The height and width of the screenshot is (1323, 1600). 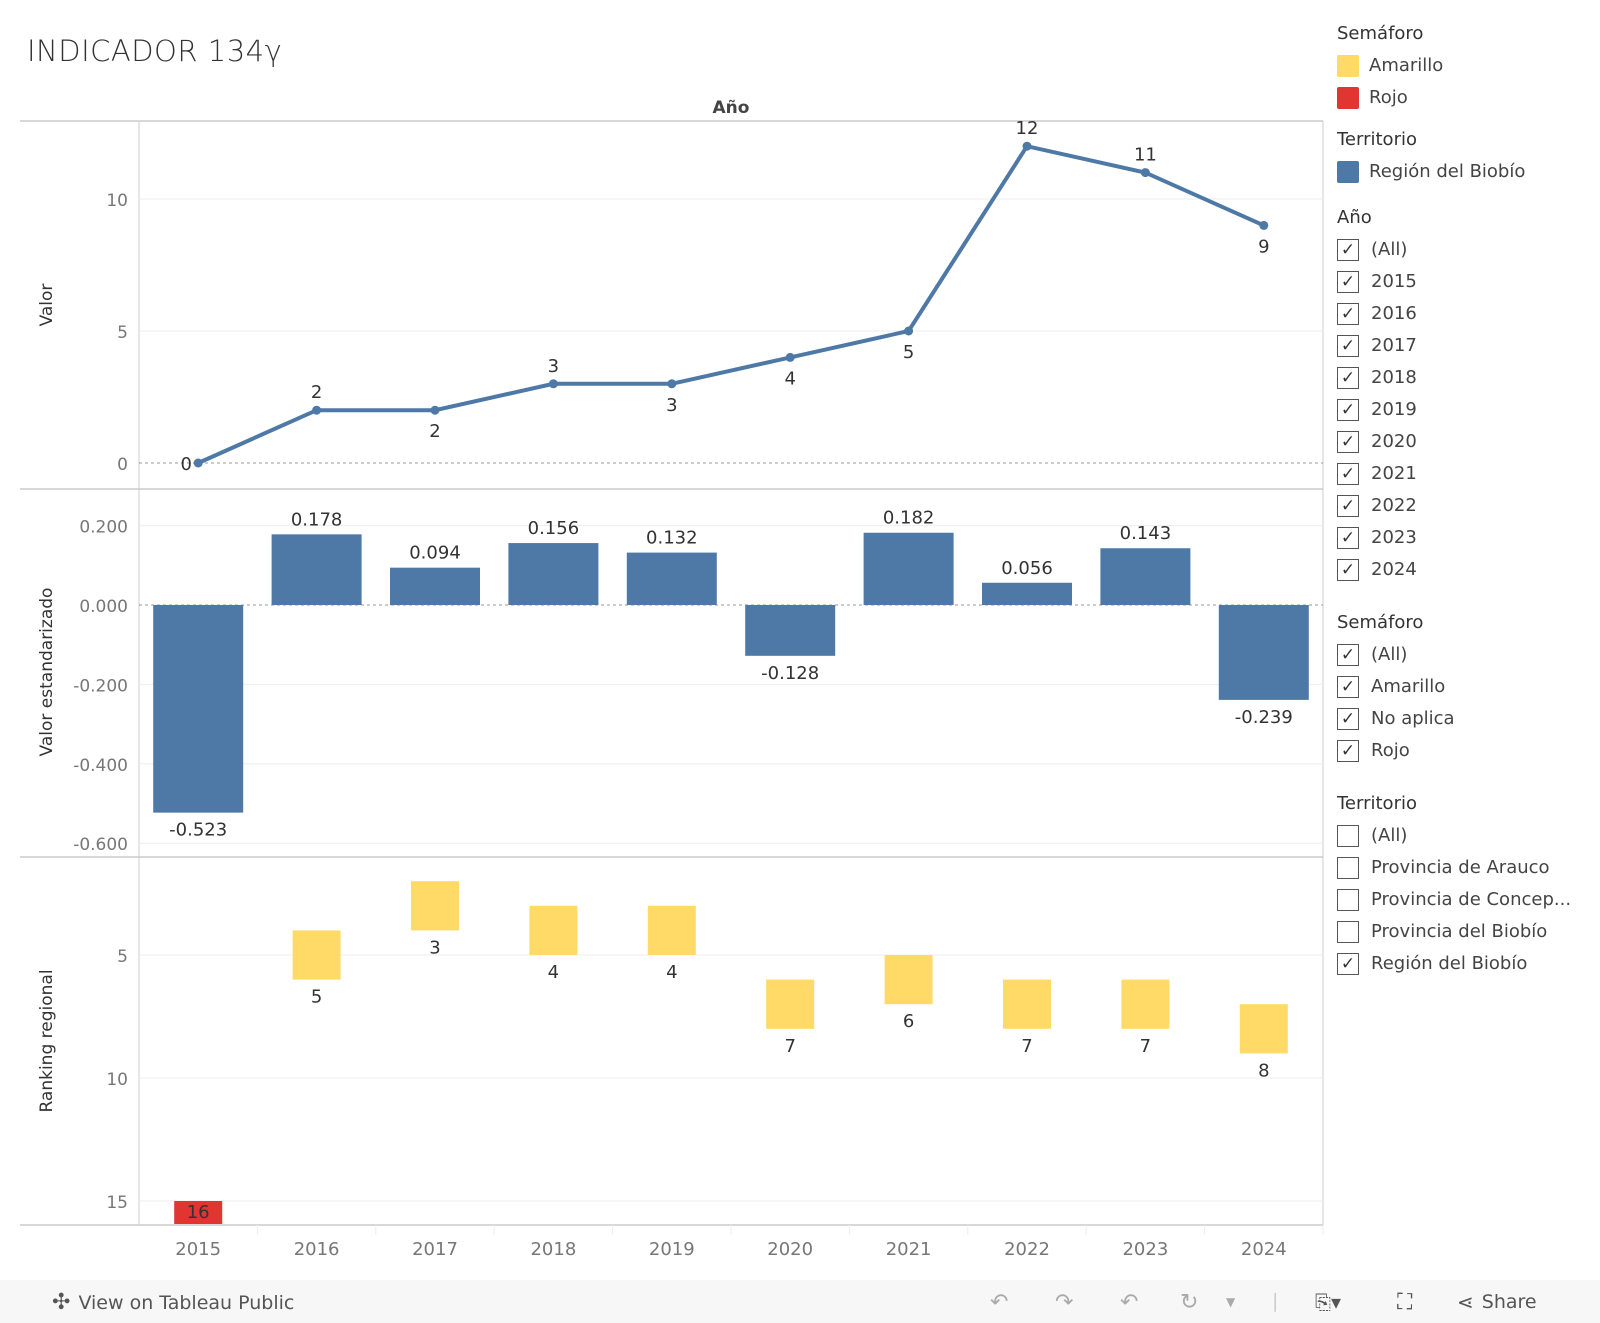 I want to click on data-label: 7, so click(x=1145, y=1046).